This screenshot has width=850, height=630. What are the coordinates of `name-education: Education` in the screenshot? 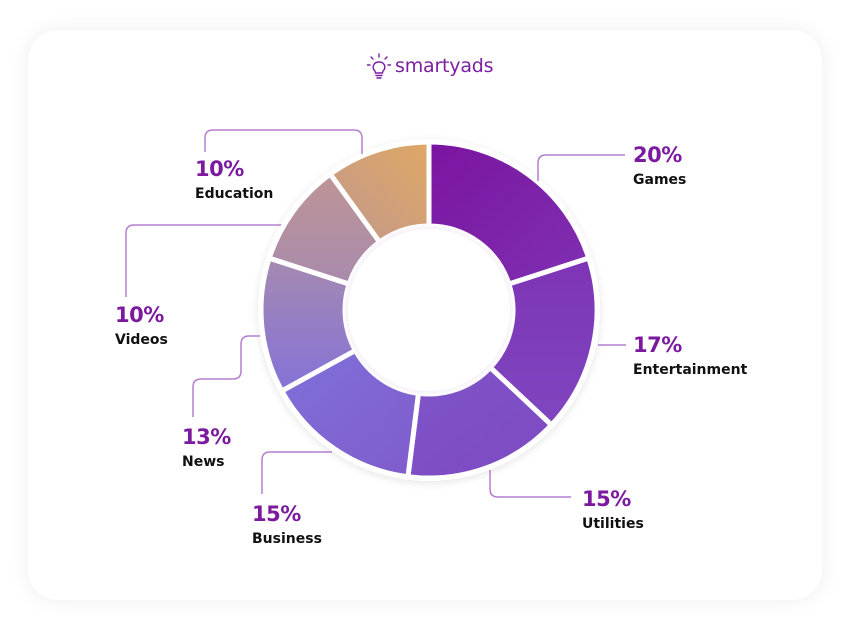 It's located at (234, 194).